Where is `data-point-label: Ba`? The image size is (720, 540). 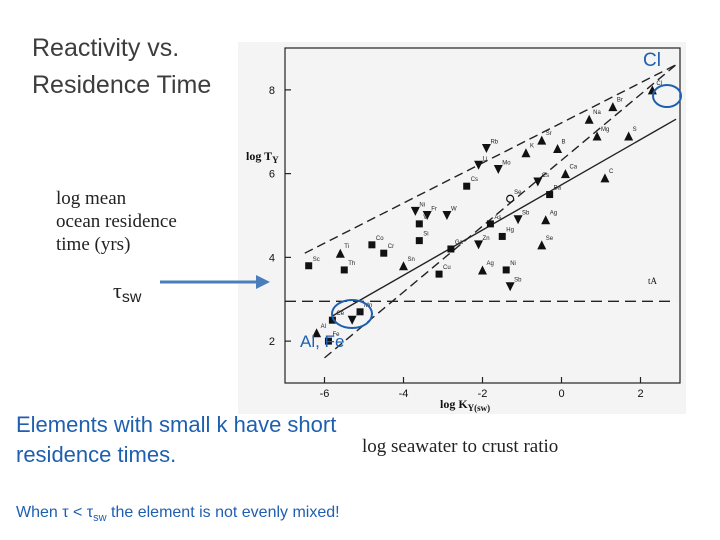
data-point-label: Ba is located at coordinates (558, 189).